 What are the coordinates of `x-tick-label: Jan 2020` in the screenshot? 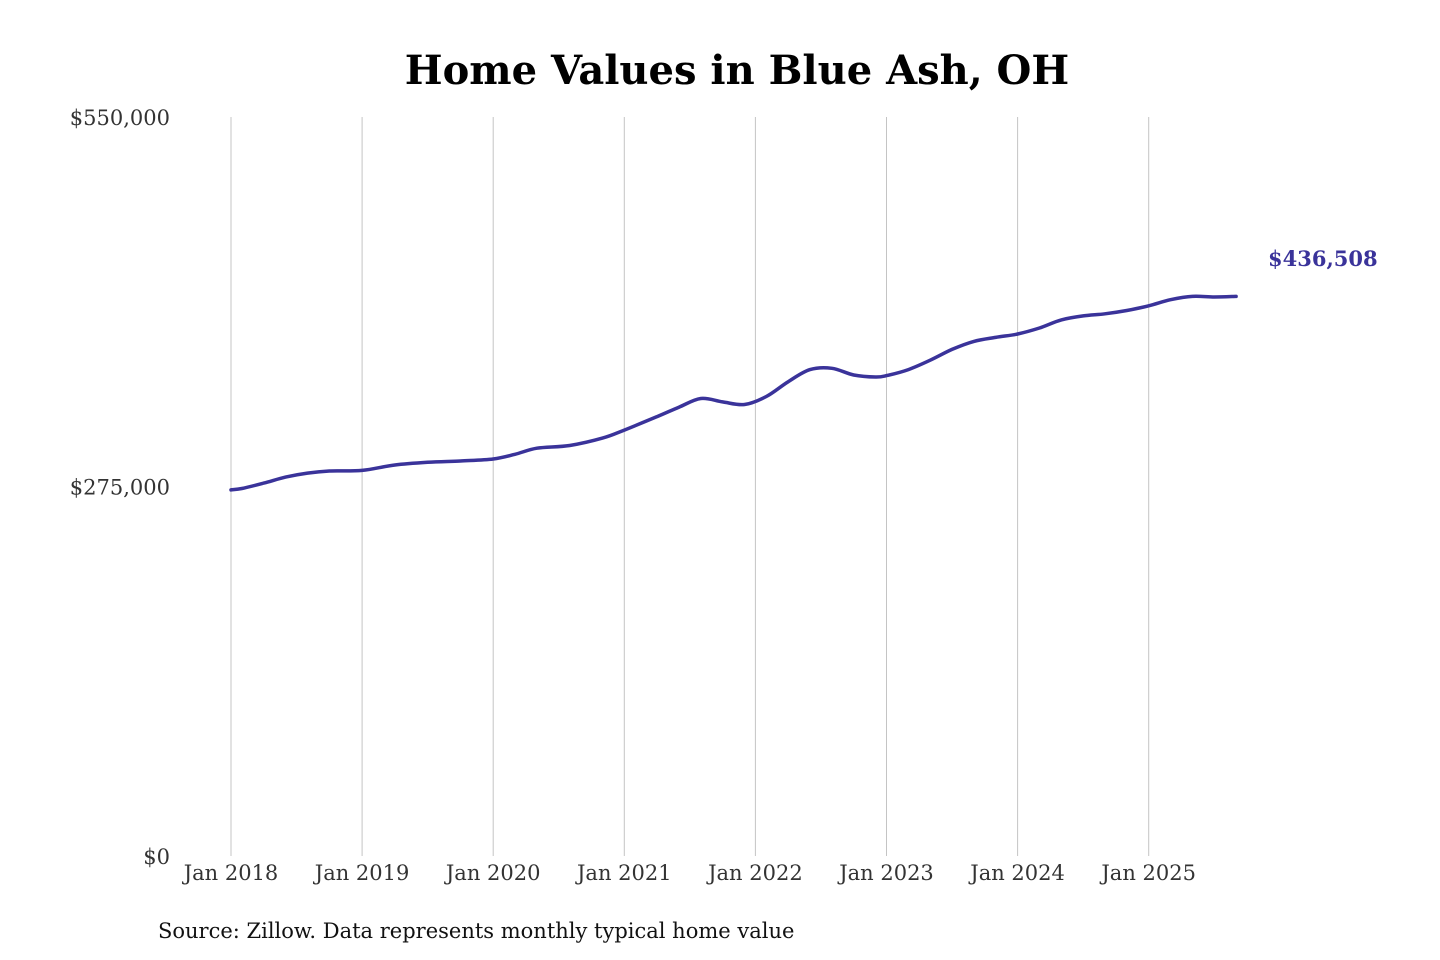 It's located at (492, 873).